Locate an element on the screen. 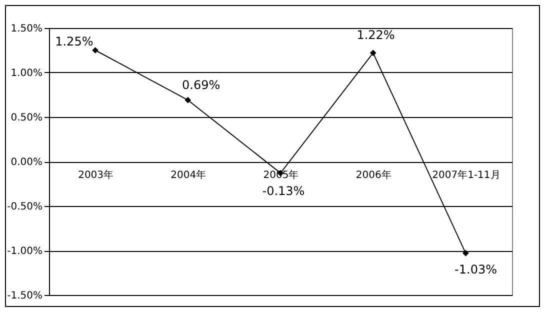 The width and height of the screenshot is (547, 313). x-tick-label: 2006年 is located at coordinates (374, 175).